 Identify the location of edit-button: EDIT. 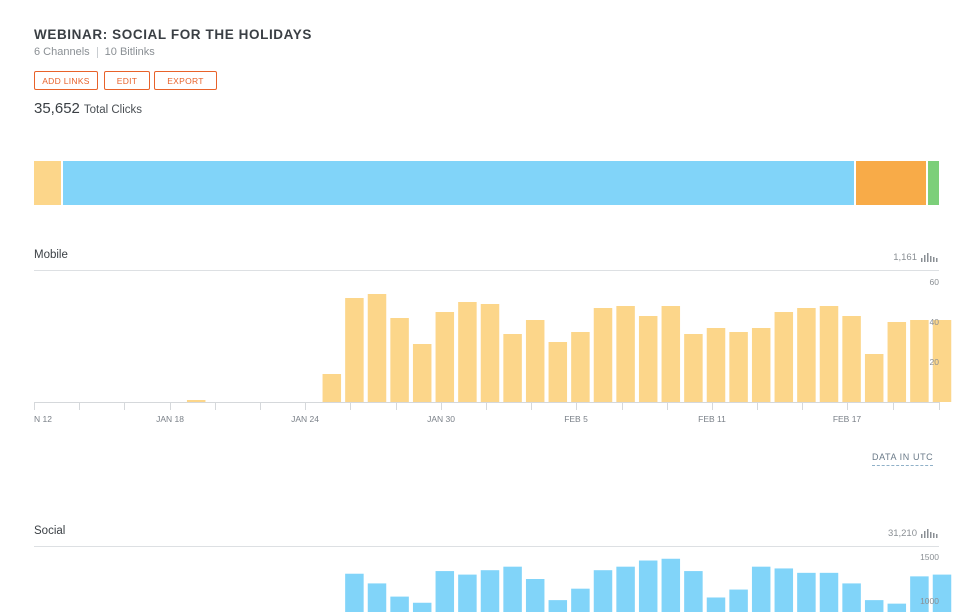
(127, 80).